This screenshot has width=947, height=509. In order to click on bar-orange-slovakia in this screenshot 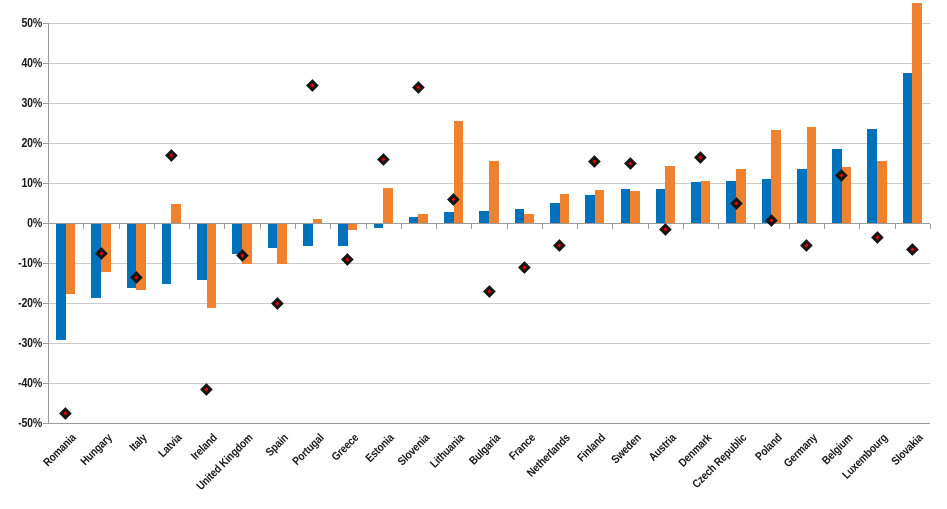, I will do `click(917, 113)`.